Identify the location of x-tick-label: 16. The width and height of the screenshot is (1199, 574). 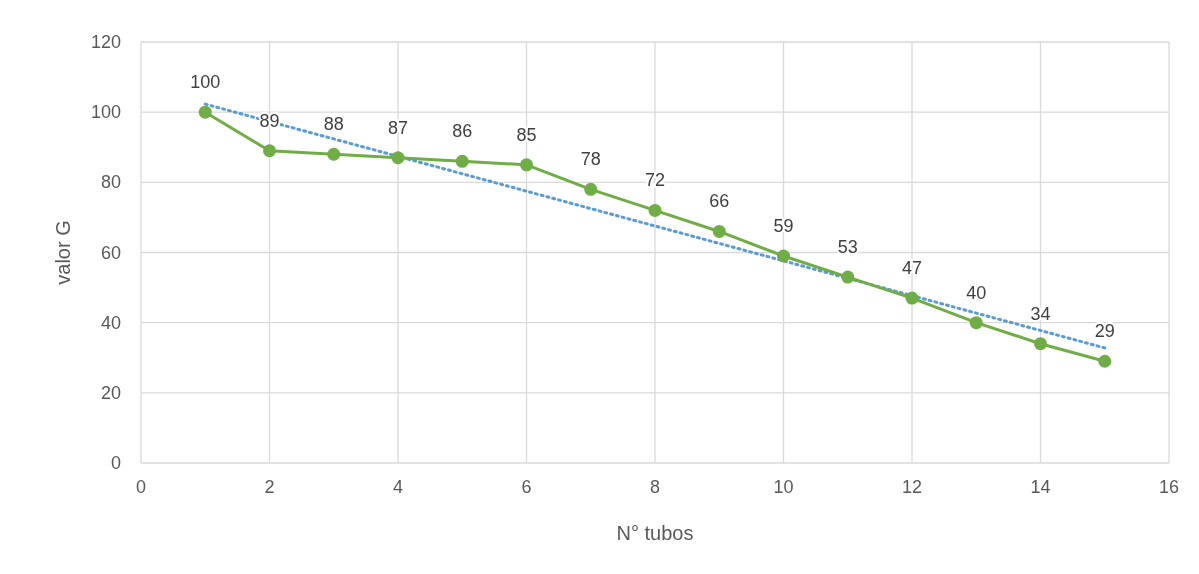
(1169, 487).